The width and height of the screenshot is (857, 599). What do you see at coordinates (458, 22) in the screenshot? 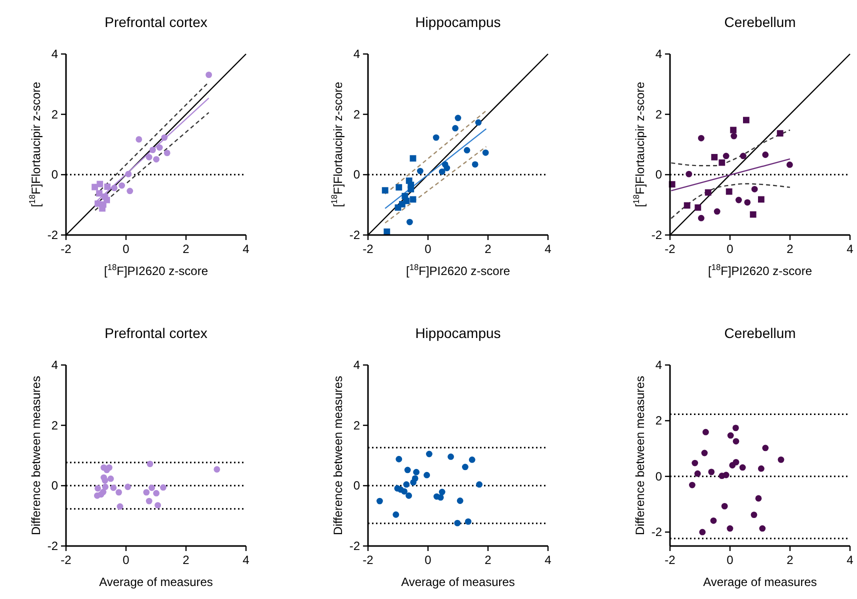
I see `chart-title: Hippocampus` at bounding box center [458, 22].